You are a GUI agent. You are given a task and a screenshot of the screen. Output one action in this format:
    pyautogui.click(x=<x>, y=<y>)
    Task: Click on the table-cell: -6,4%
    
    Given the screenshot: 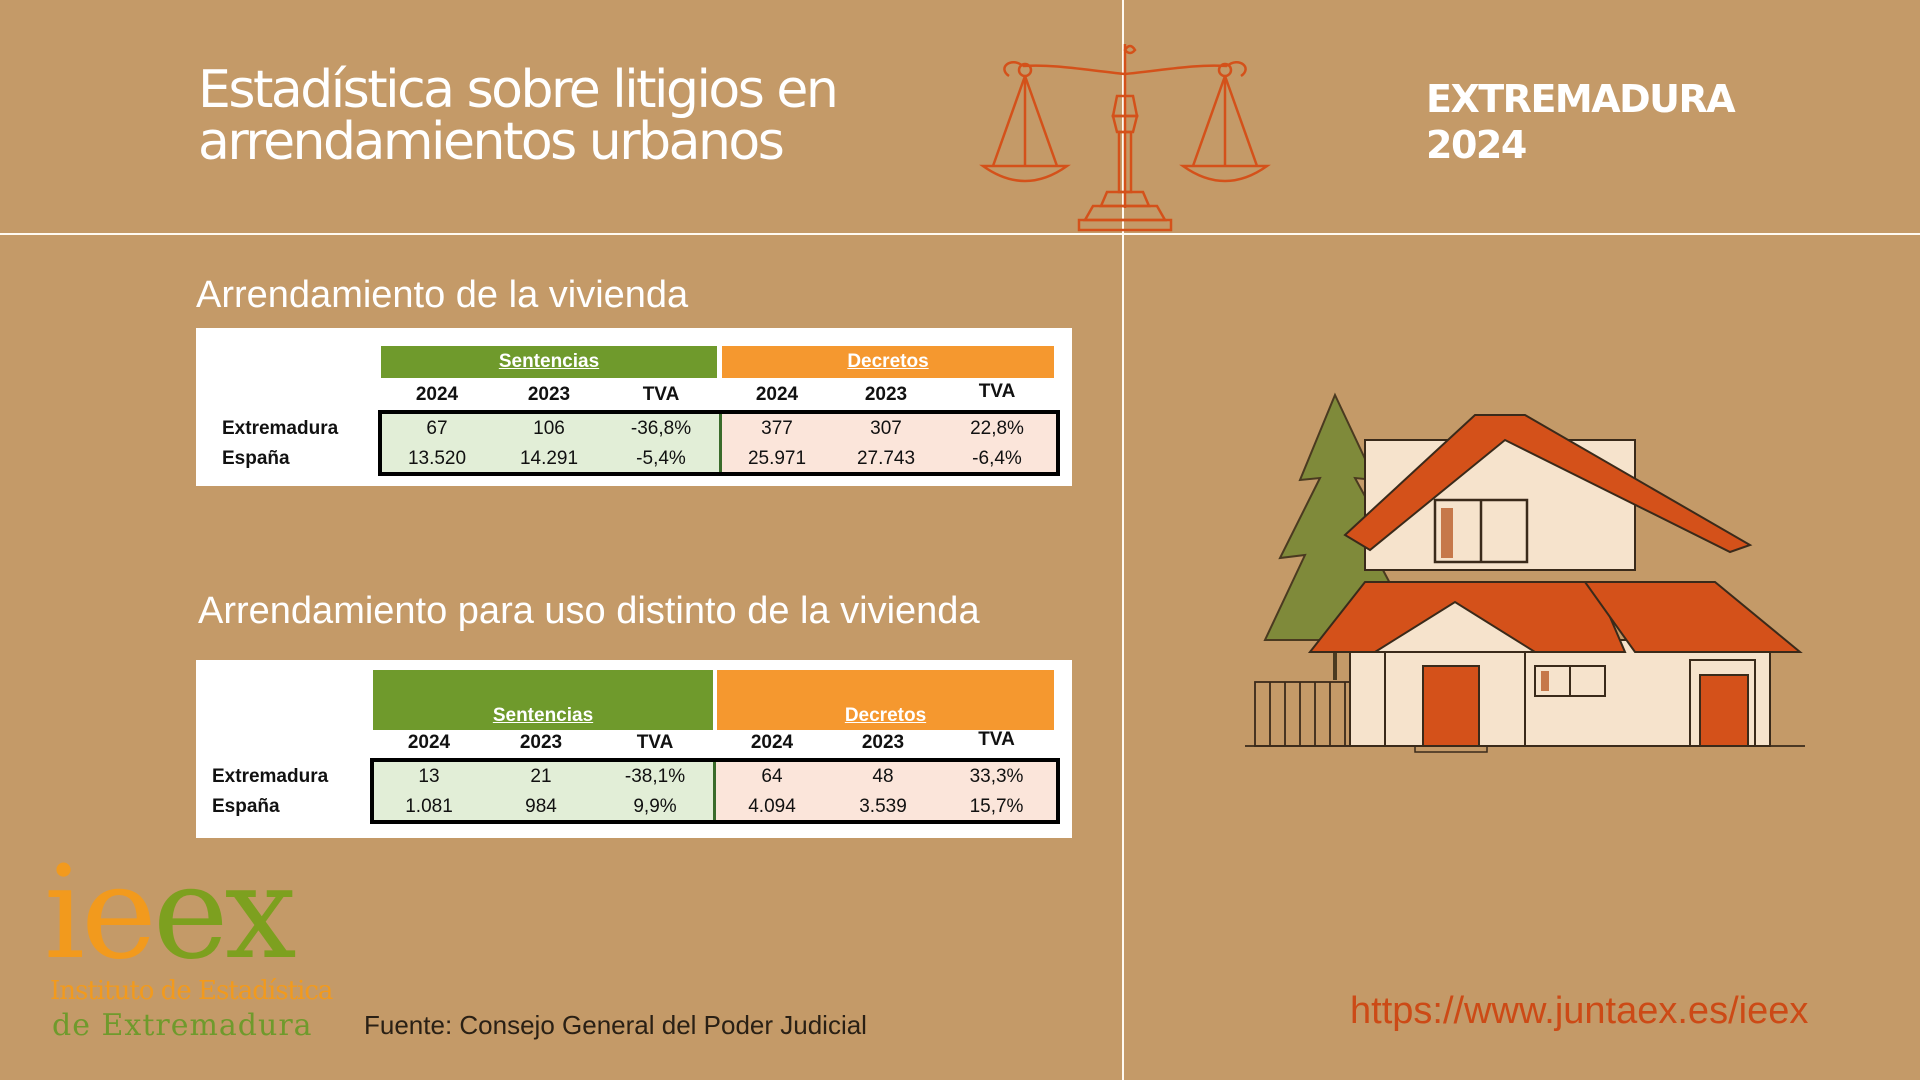 What is the action you would take?
    pyautogui.click(x=997, y=458)
    